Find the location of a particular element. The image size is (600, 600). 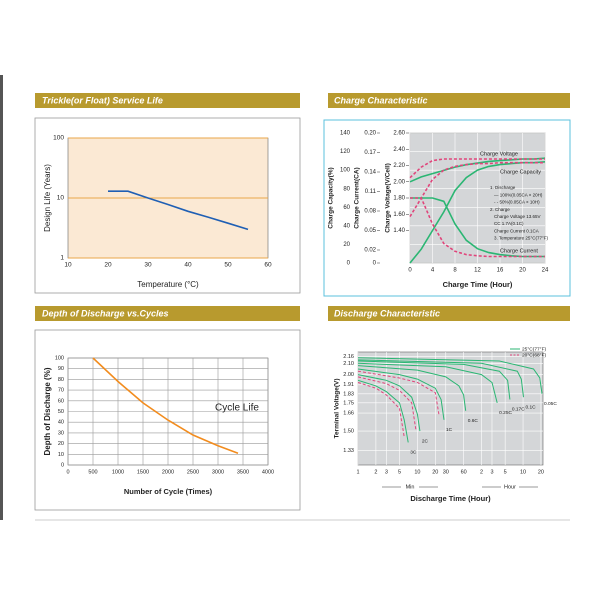

x-tick-label: 3000 is located at coordinates (218, 472).